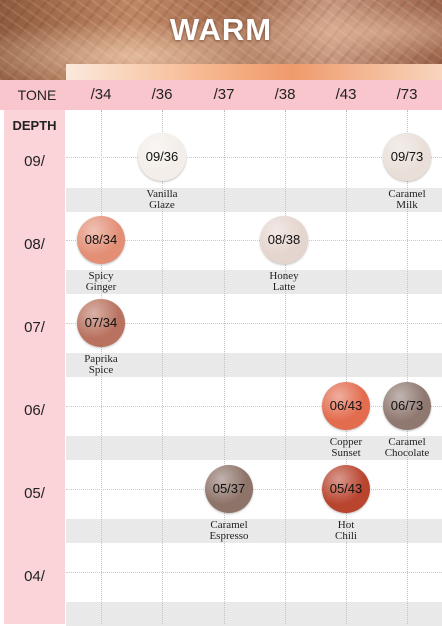 The width and height of the screenshot is (442, 626). What do you see at coordinates (34, 493) in the screenshot?
I see `depth-05: 05/` at bounding box center [34, 493].